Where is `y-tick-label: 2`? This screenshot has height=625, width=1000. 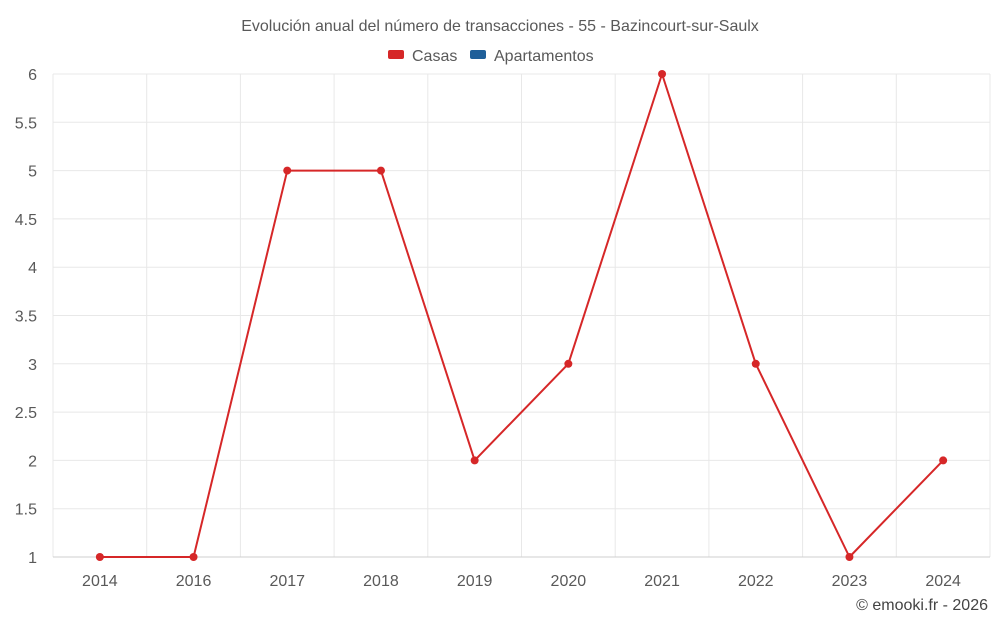
y-tick-label: 2 is located at coordinates (32, 461).